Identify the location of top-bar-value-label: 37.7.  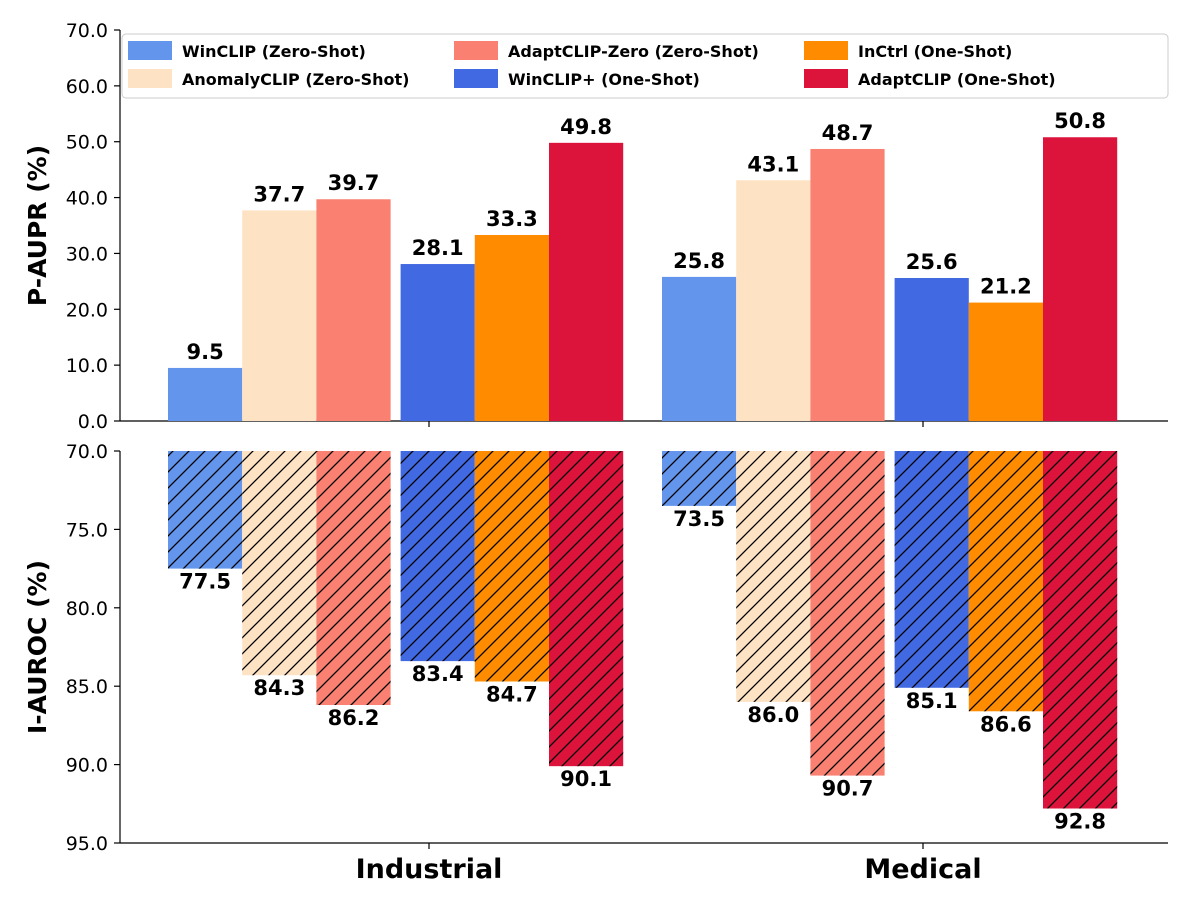
(279, 194).